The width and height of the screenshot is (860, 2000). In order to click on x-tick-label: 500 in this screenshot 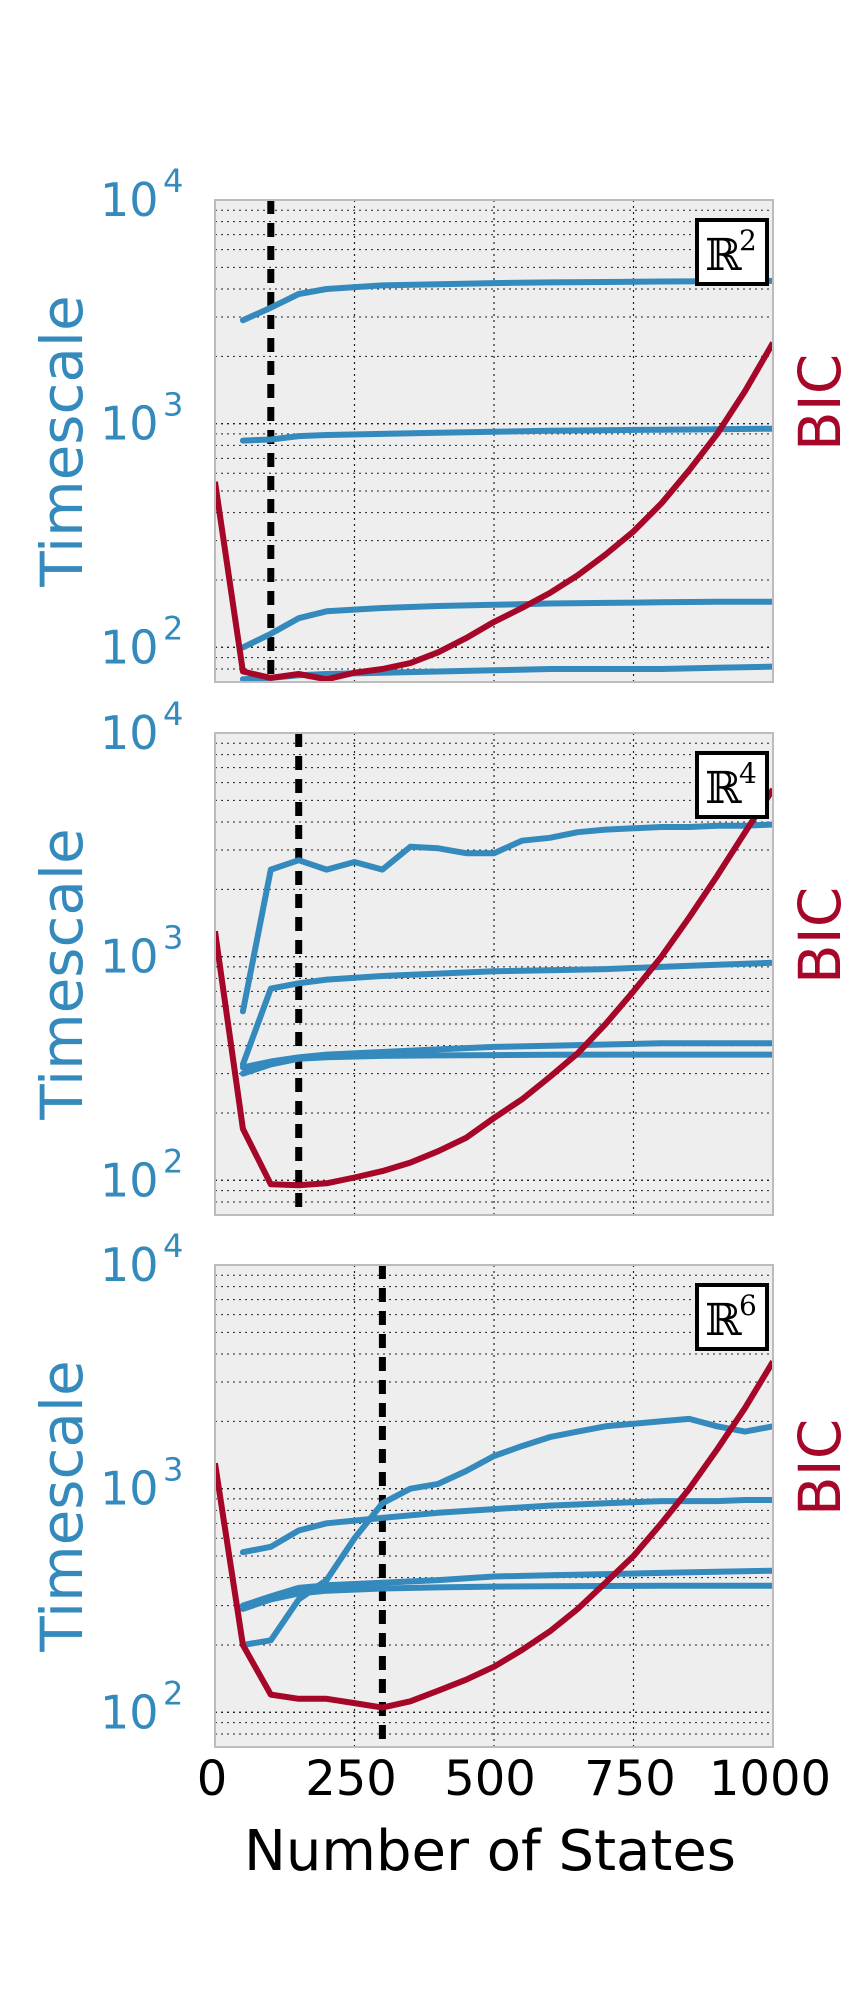, I will do `click(490, 1779)`.